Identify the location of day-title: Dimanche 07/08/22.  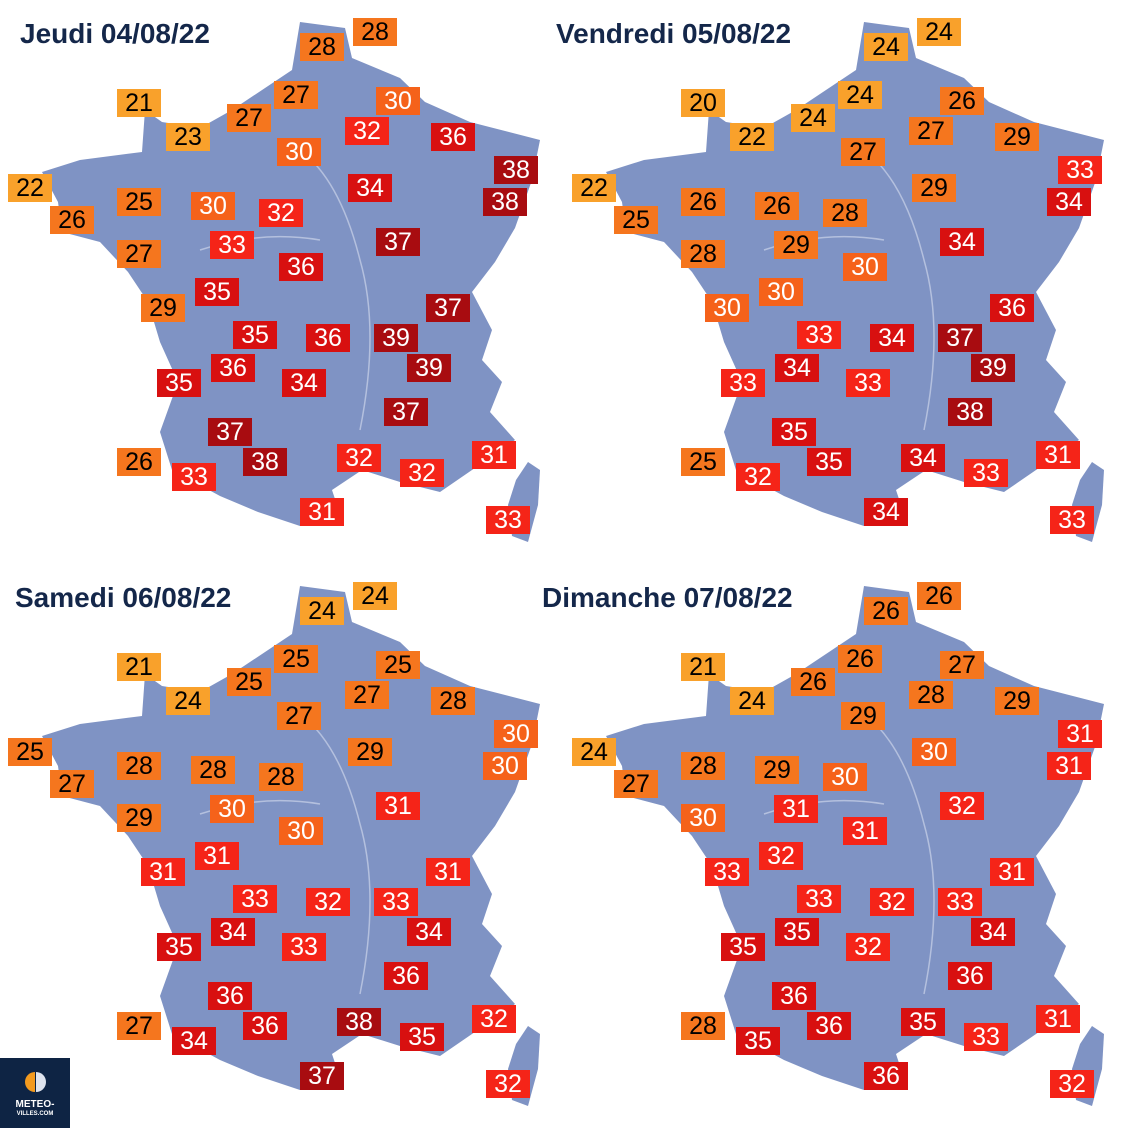
(667, 597).